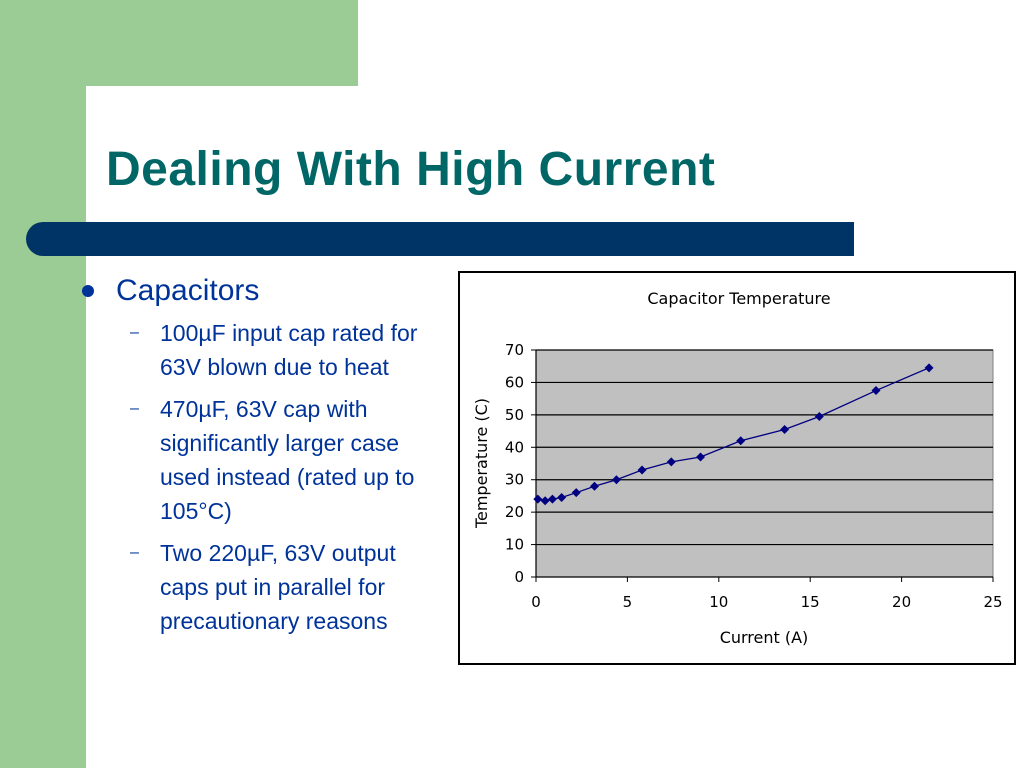  I want to click on bullet-dot-icon, so click(88, 291).